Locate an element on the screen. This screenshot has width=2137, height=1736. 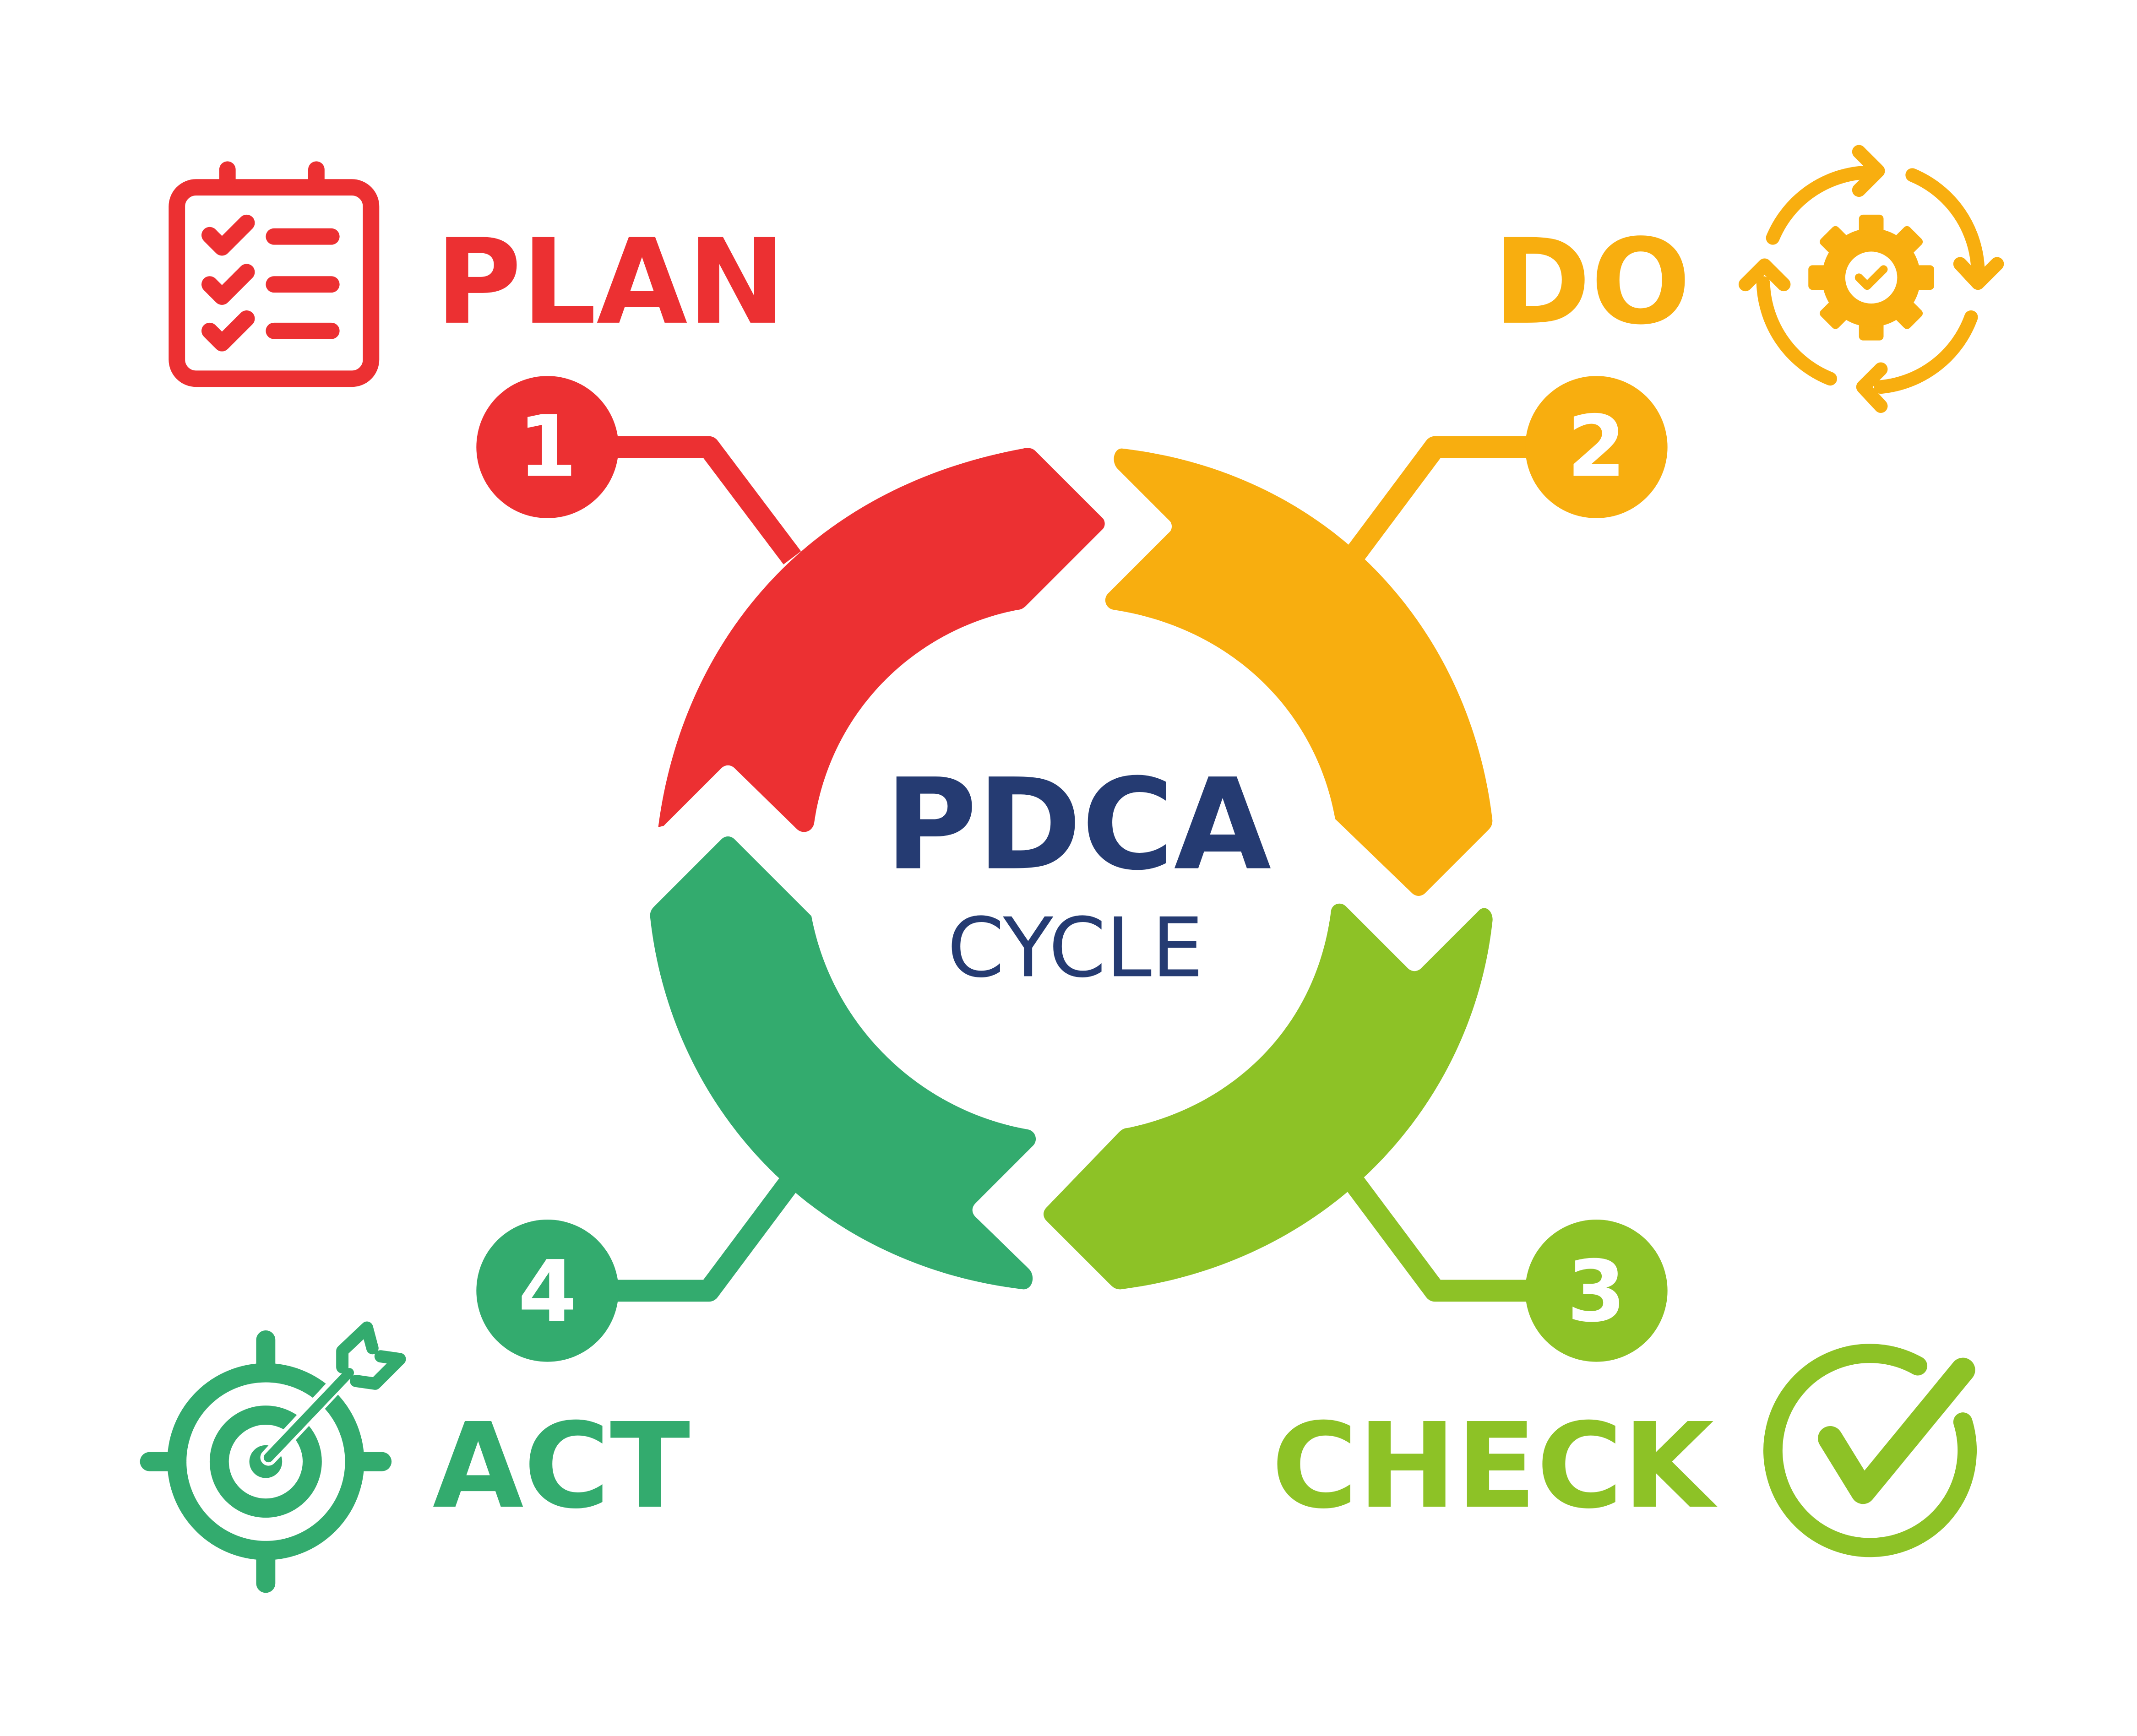
act-number-badge is located at coordinates (547, 1291).